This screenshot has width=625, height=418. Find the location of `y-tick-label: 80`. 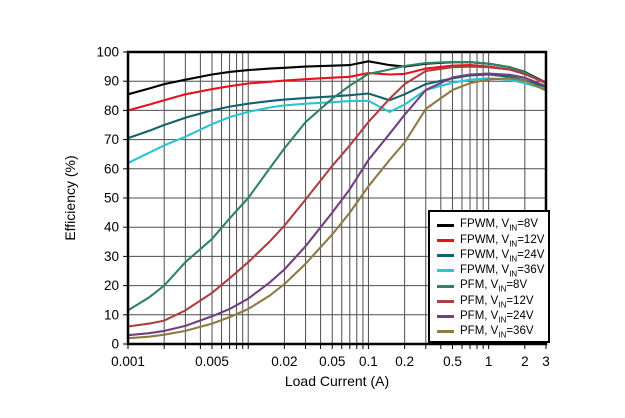

y-tick-label: 80 is located at coordinates (111, 110).